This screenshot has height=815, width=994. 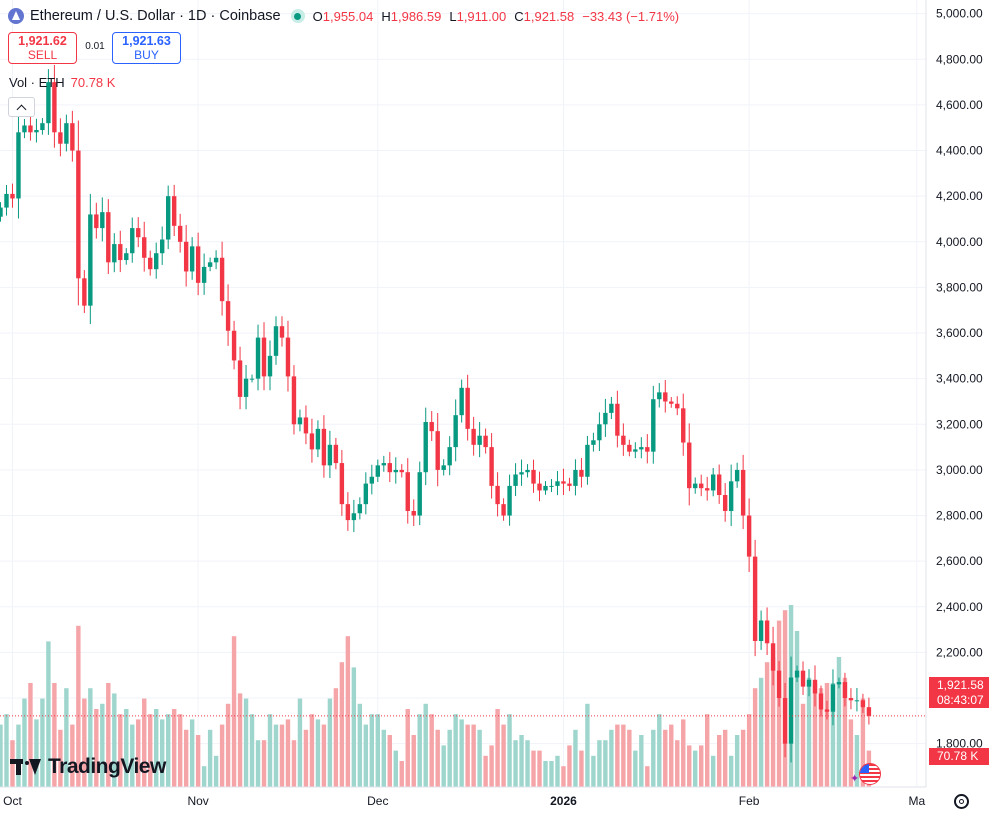 I want to click on bar-countdown: 08:43:07, so click(x=960, y=699).